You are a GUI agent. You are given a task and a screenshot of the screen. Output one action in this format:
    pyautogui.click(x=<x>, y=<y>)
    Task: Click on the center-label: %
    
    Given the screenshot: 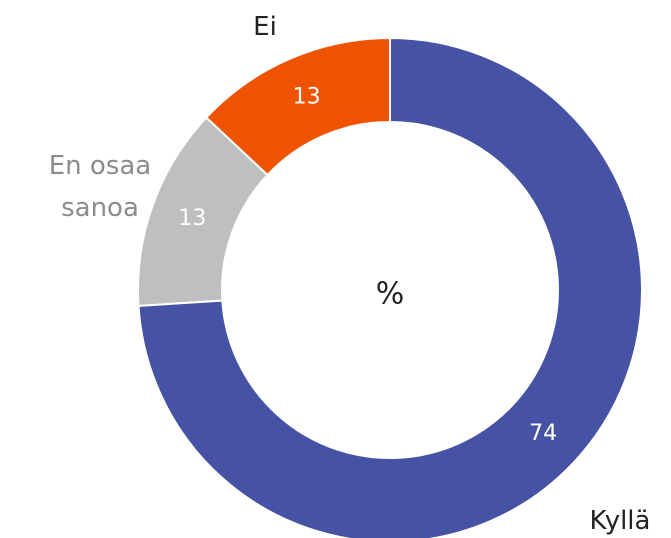 What is the action you would take?
    pyautogui.click(x=390, y=294)
    